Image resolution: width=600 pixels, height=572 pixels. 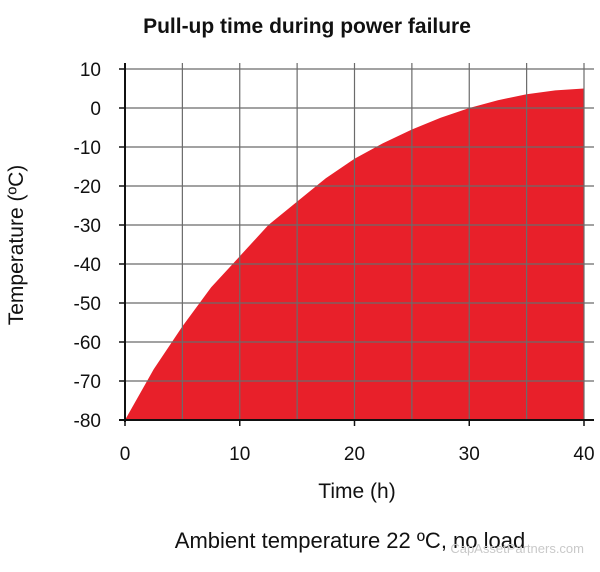 What do you see at coordinates (87, 382) in the screenshot?
I see `y-tick-label: -70` at bounding box center [87, 382].